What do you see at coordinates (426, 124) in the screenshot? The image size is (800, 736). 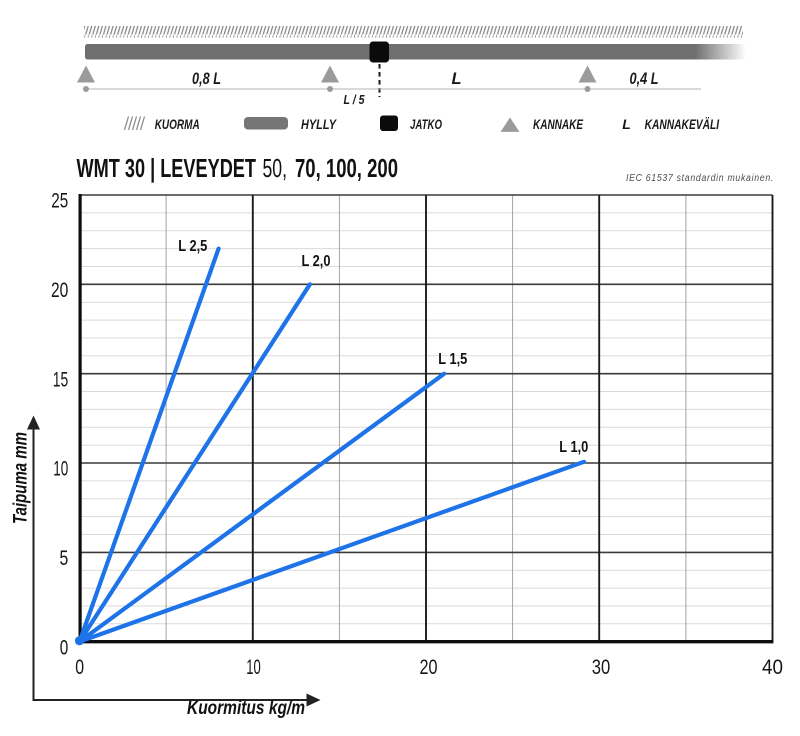 I see `svg-text: JATKO` at bounding box center [426, 124].